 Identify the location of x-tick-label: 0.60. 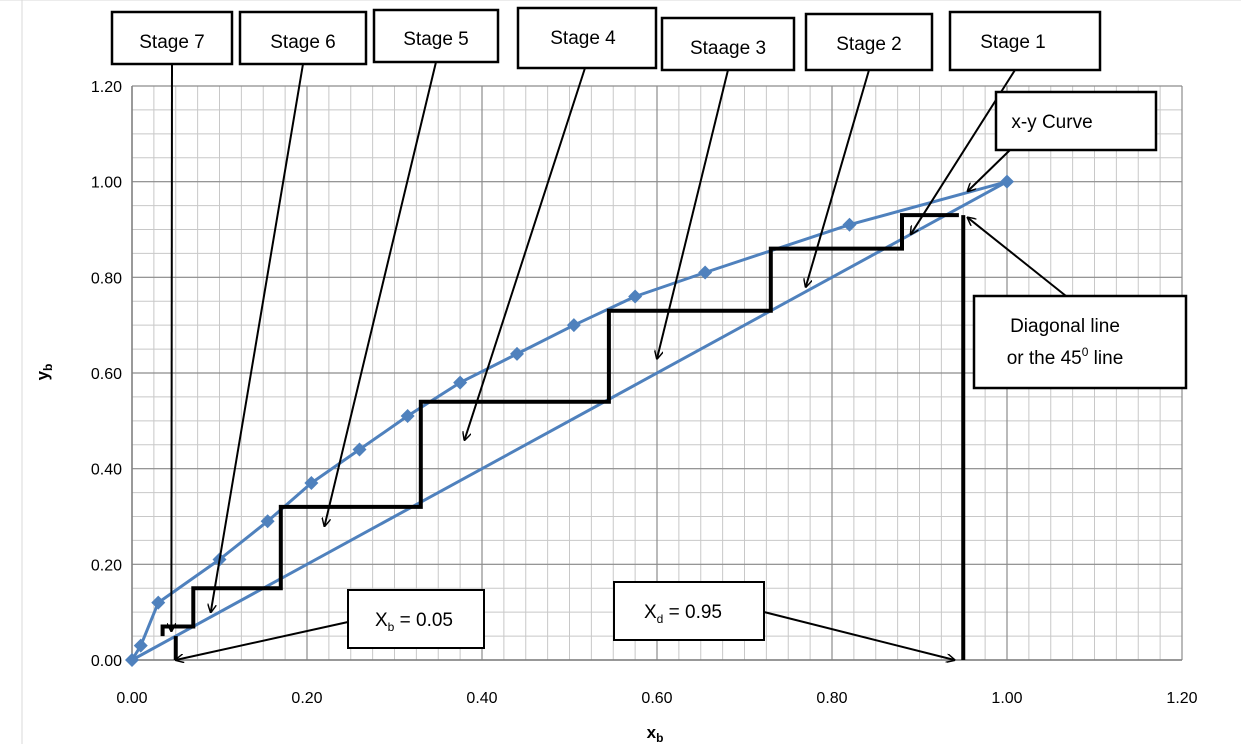
(656, 698).